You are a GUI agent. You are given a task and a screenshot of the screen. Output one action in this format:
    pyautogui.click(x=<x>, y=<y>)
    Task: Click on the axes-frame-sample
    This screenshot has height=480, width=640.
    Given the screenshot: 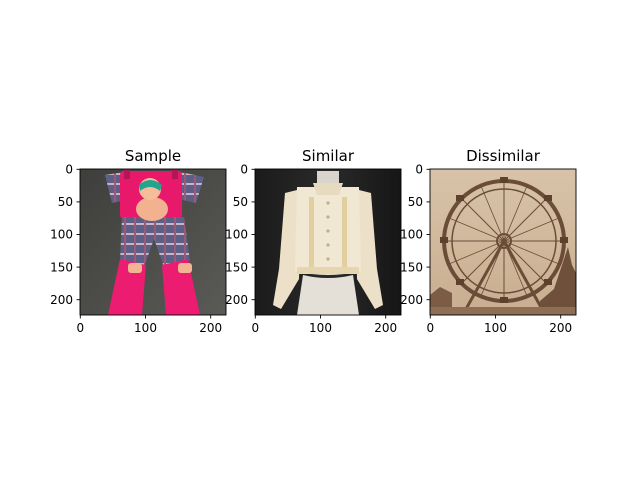 What is the action you would take?
    pyautogui.click(x=153, y=242)
    